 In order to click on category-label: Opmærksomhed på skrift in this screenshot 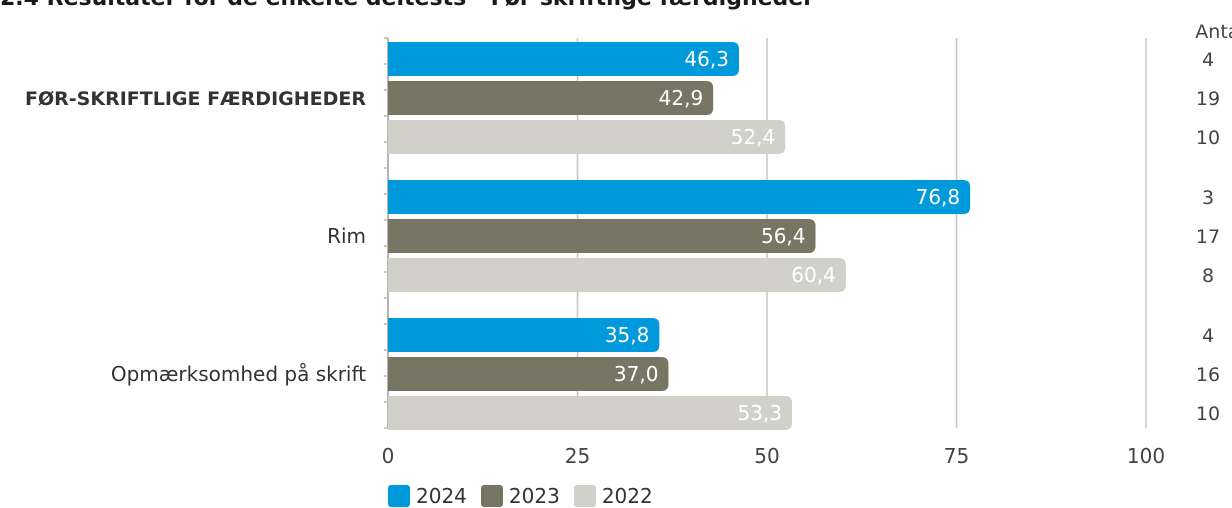, I will do `click(238, 374)`.